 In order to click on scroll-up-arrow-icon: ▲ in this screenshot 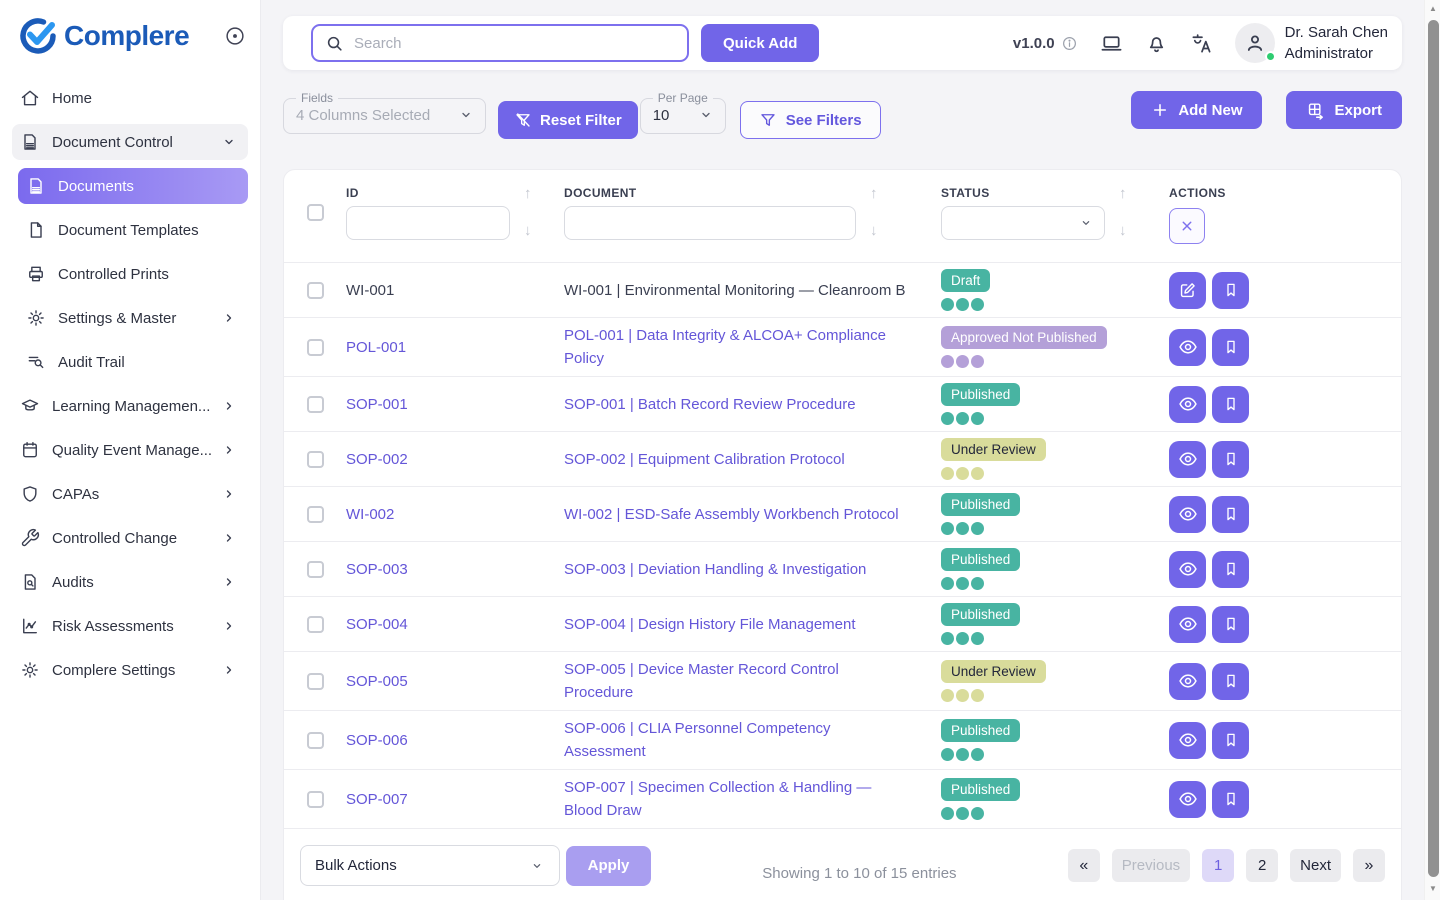, I will do `click(1433, 8)`.